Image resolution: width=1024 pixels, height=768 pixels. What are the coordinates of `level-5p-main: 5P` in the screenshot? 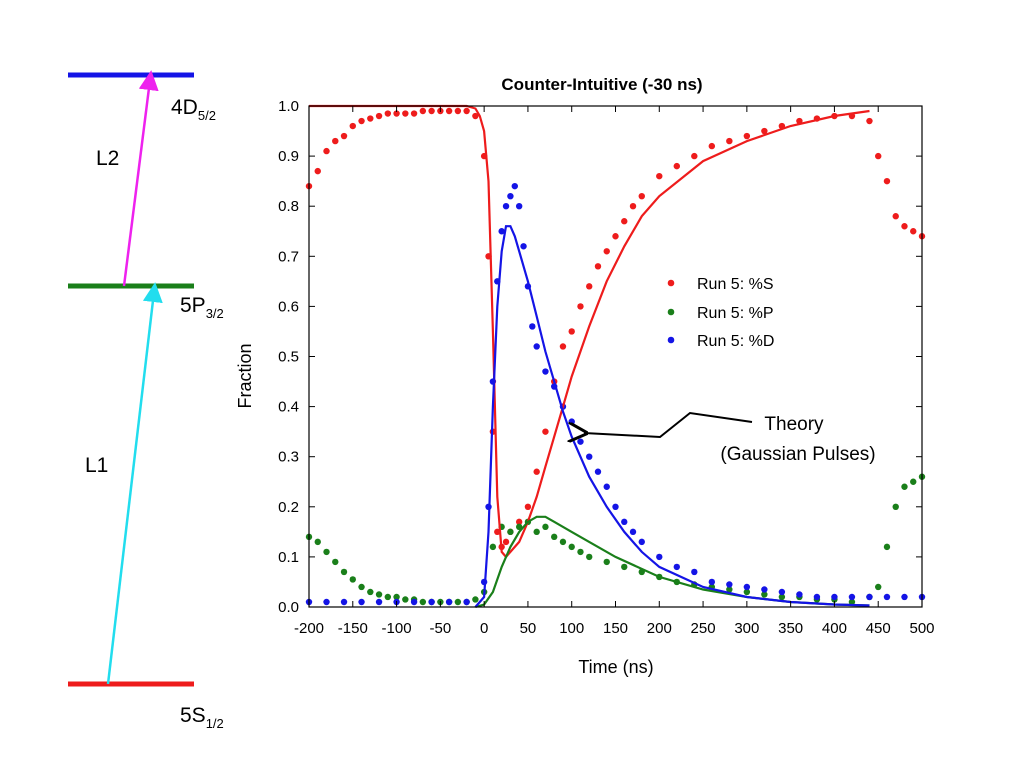 It's located at (193, 305).